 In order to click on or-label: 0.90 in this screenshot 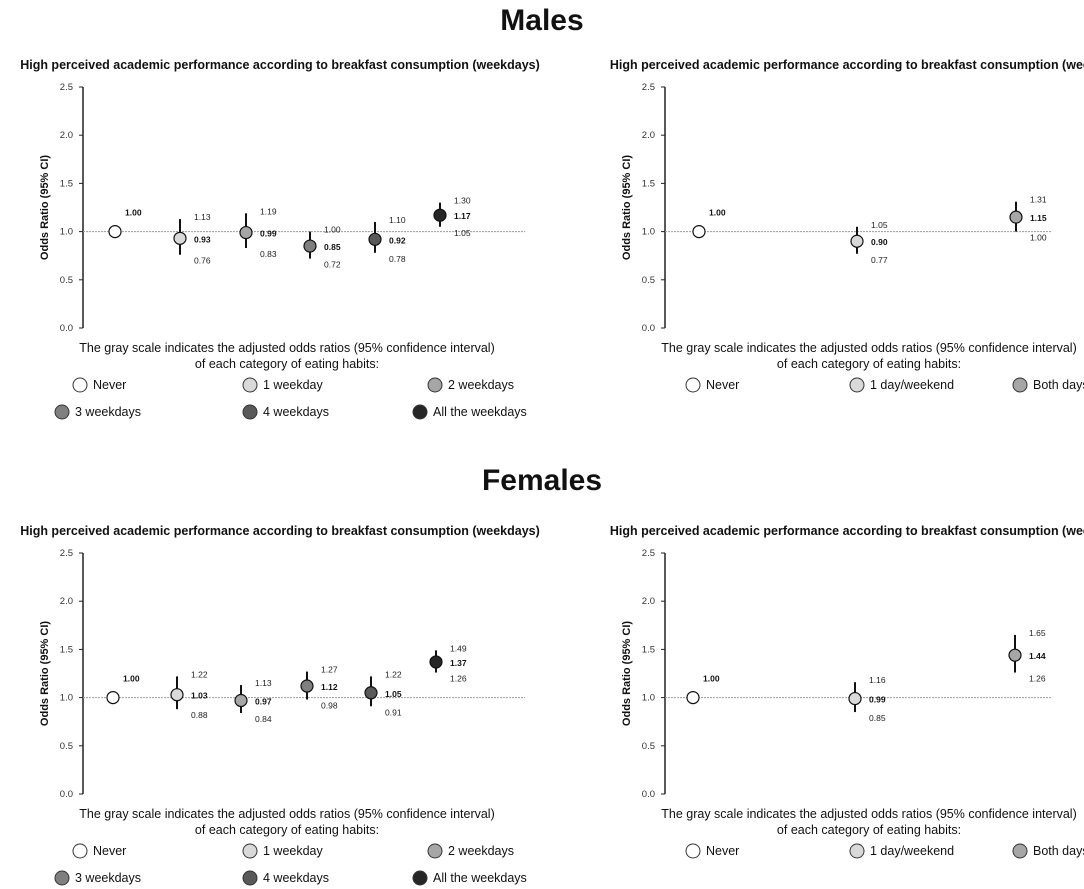, I will do `click(879, 242)`.